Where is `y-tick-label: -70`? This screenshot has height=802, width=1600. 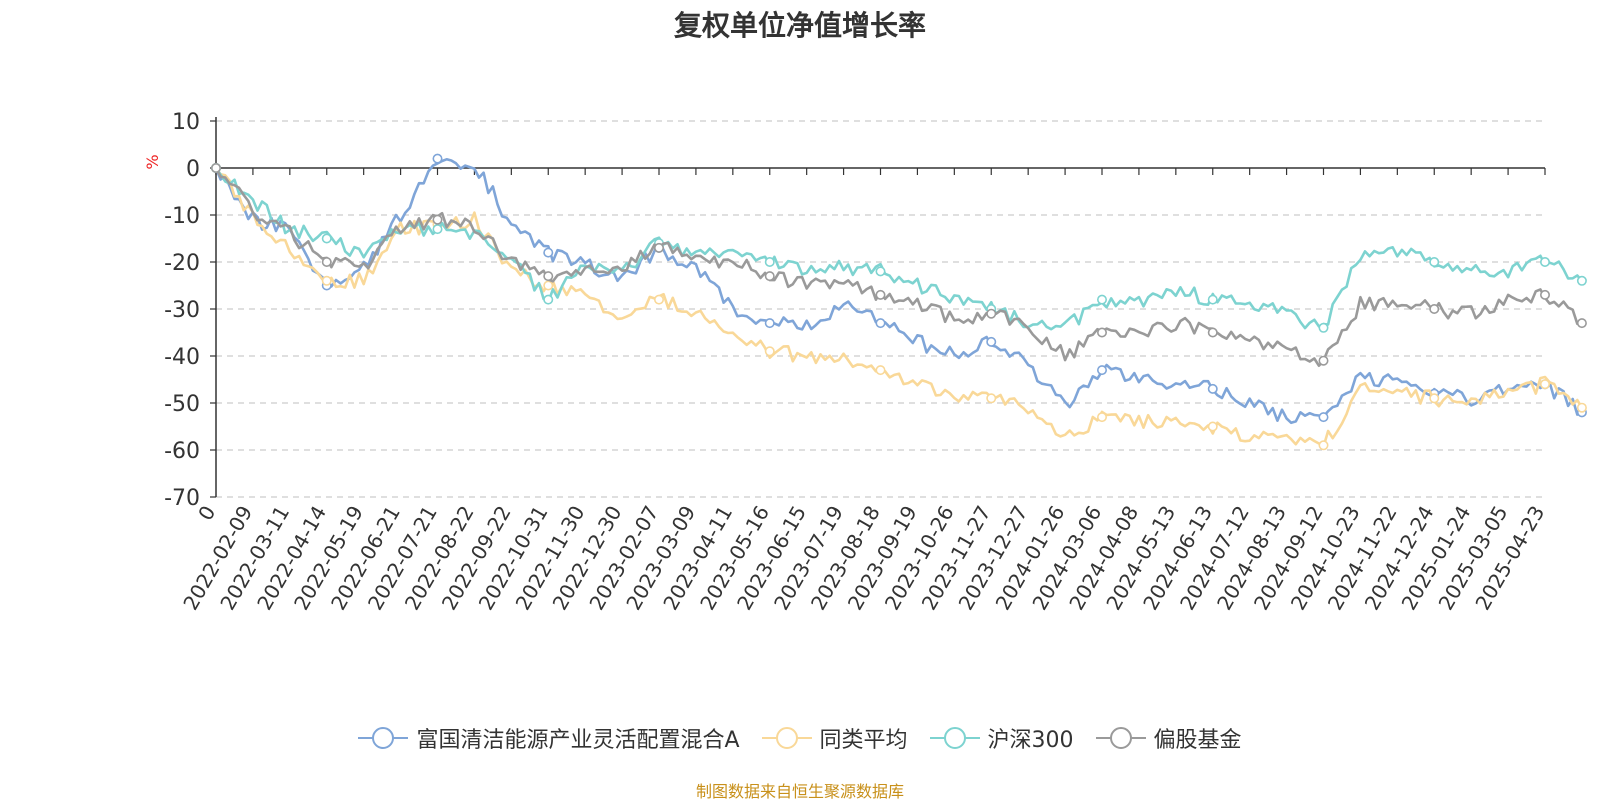 y-tick-label: -70 is located at coordinates (182, 498).